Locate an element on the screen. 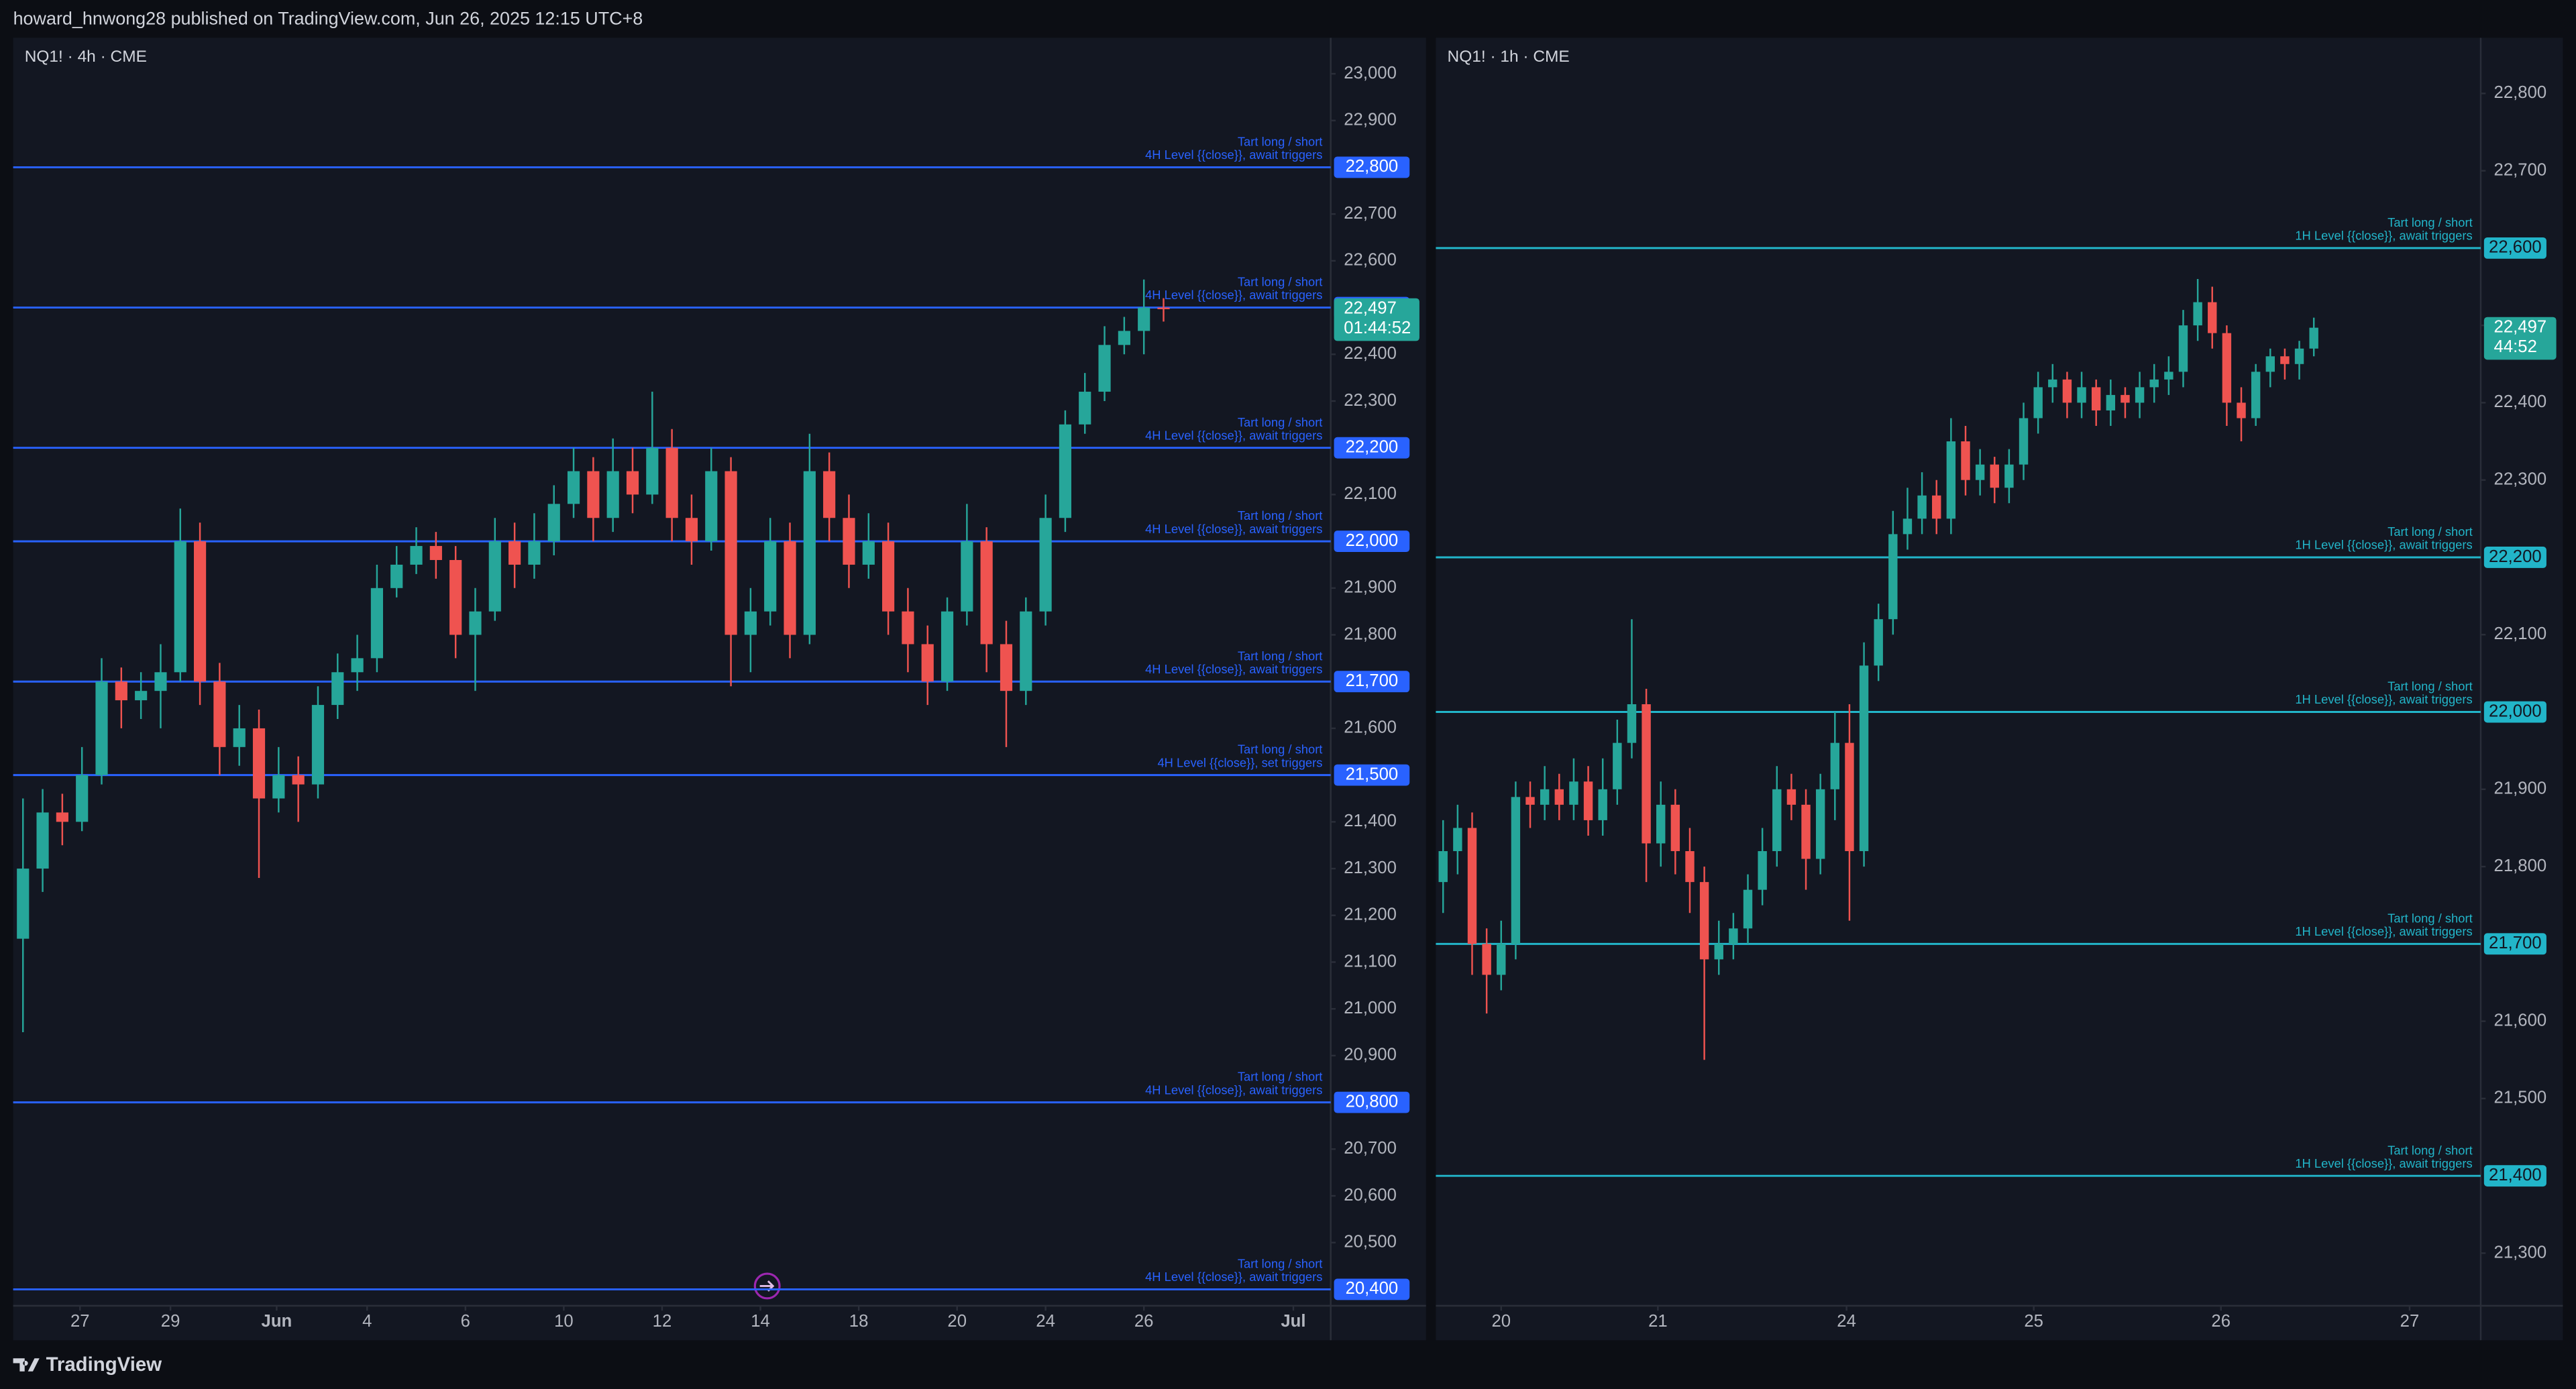  x-tick-label: 25 is located at coordinates (2033, 1322).